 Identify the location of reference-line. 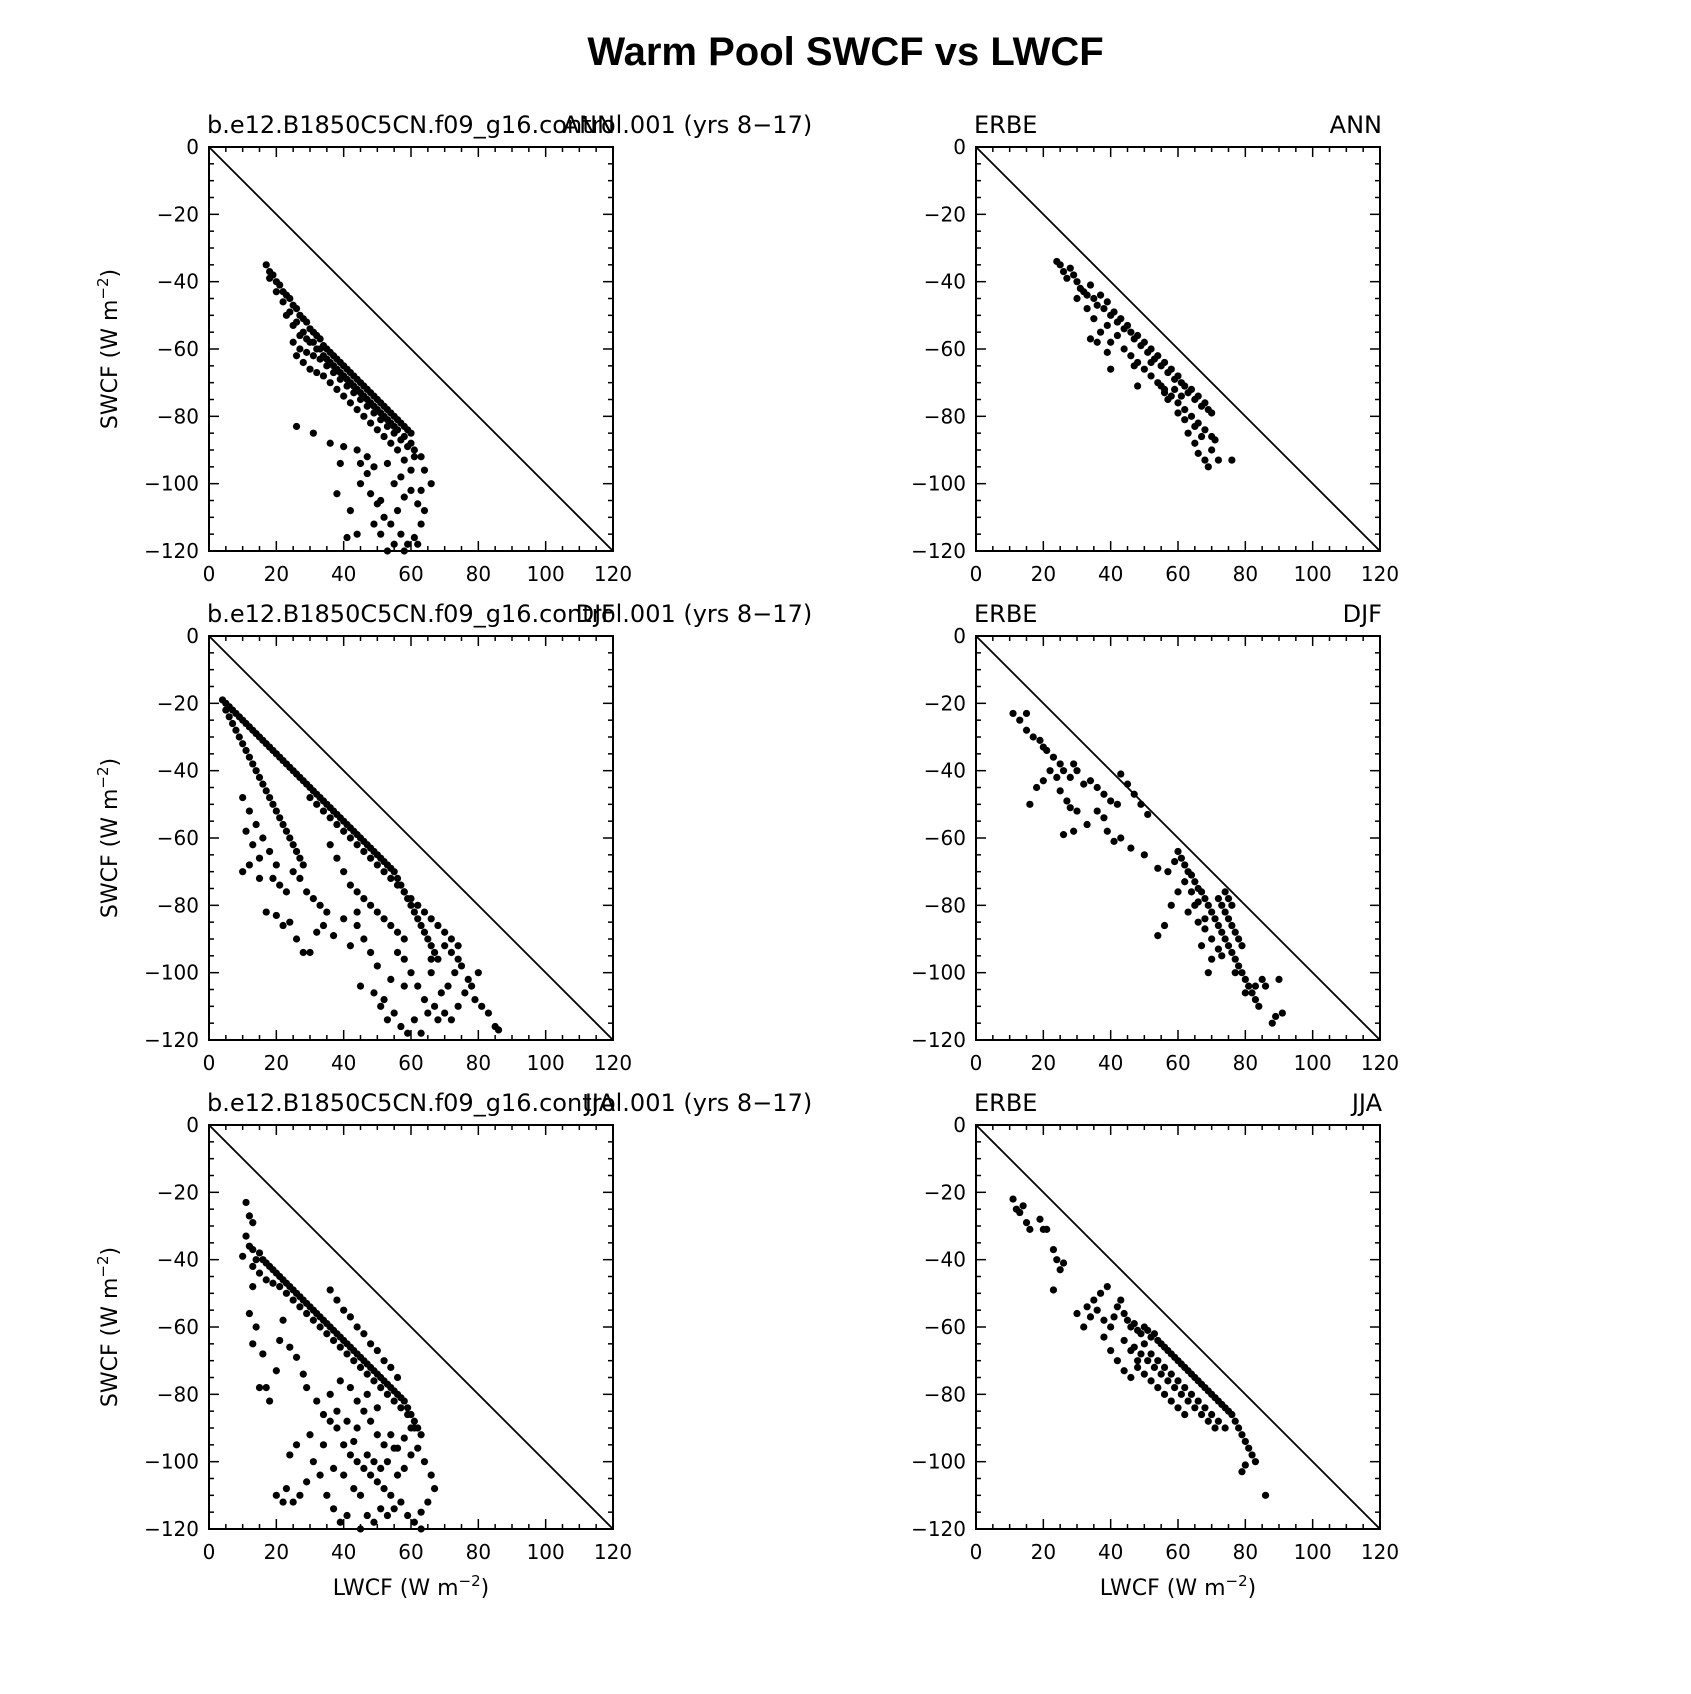
(1178, 838).